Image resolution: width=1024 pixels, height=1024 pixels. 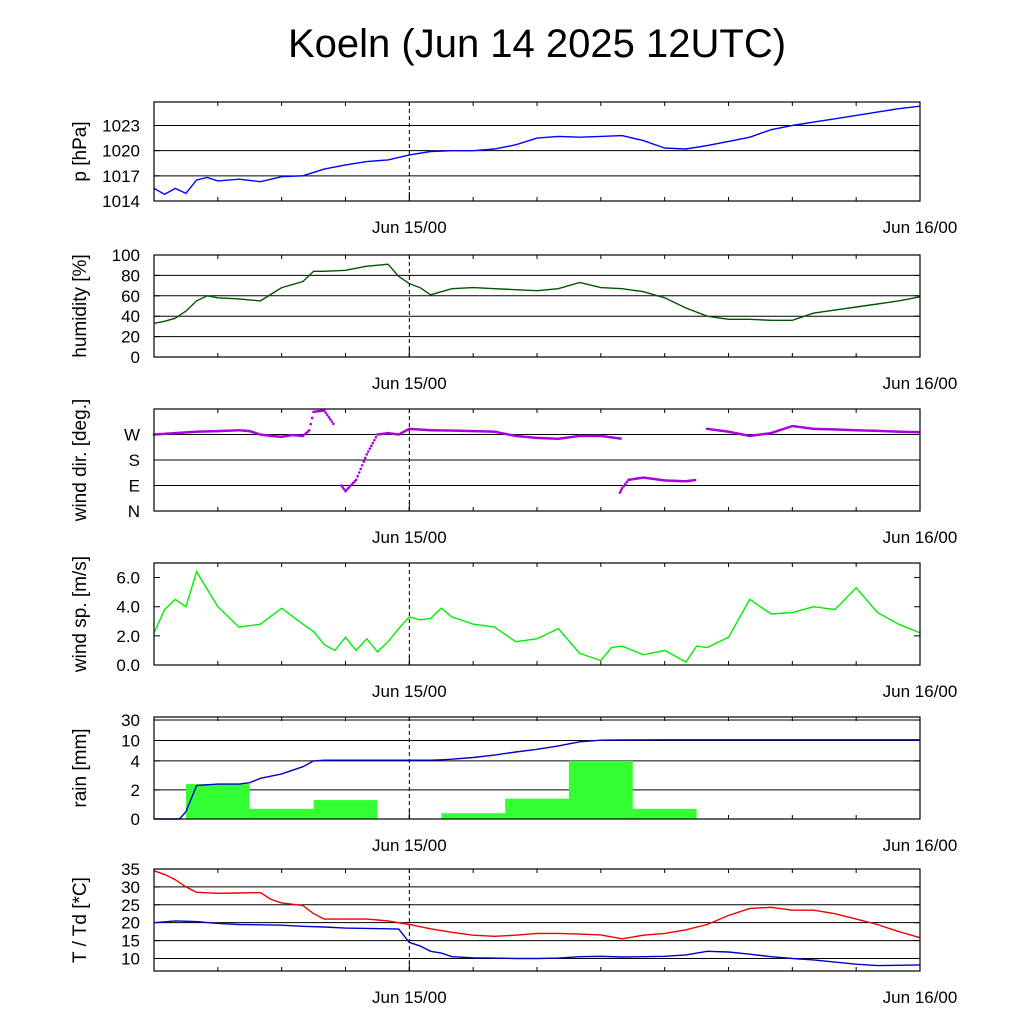 What do you see at coordinates (128, 578) in the screenshot?
I see `y-tick-label: 6.0` at bounding box center [128, 578].